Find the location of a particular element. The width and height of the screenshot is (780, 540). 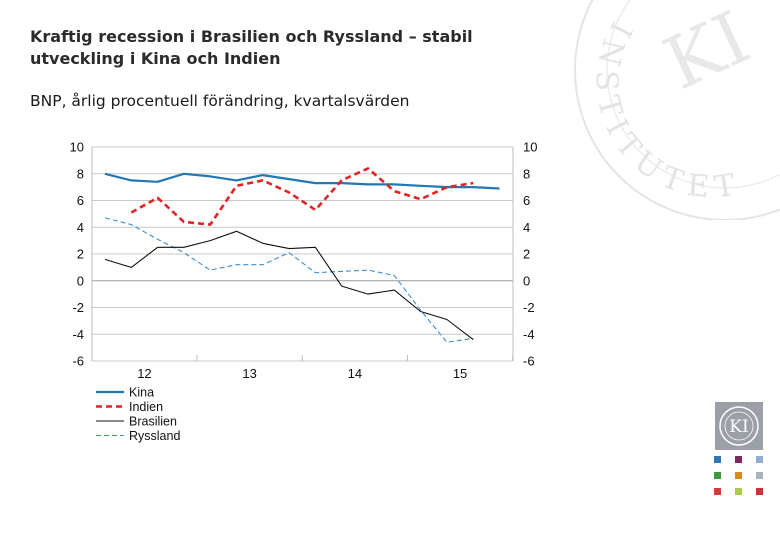

y-tick-label-left: 6 is located at coordinates (80, 200).